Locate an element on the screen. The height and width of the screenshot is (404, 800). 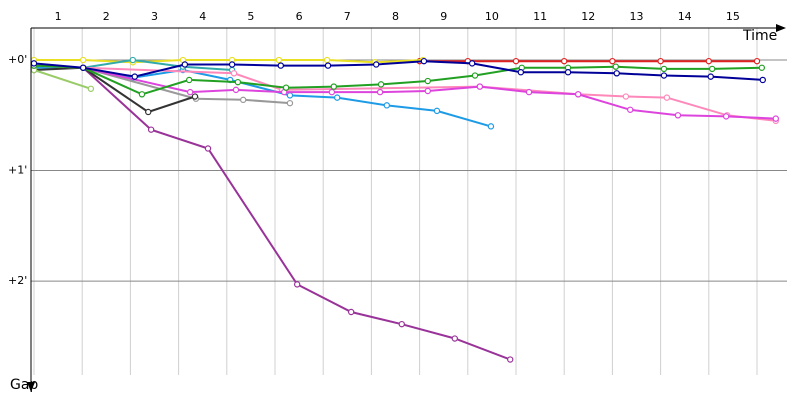
y-tick-label: +0' is located at coordinates (17, 59).